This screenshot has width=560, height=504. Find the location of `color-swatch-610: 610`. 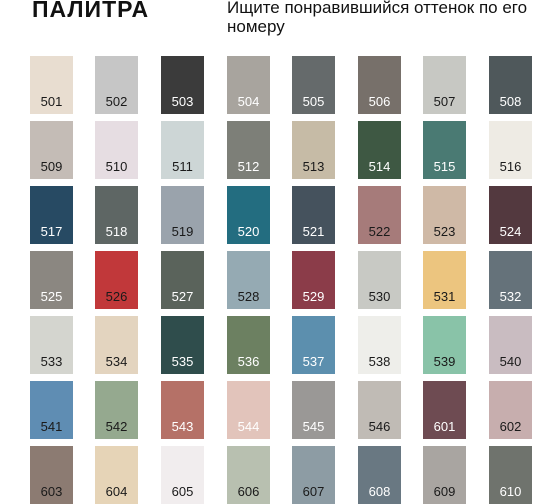

color-swatch-610: 610 is located at coordinates (510, 475).